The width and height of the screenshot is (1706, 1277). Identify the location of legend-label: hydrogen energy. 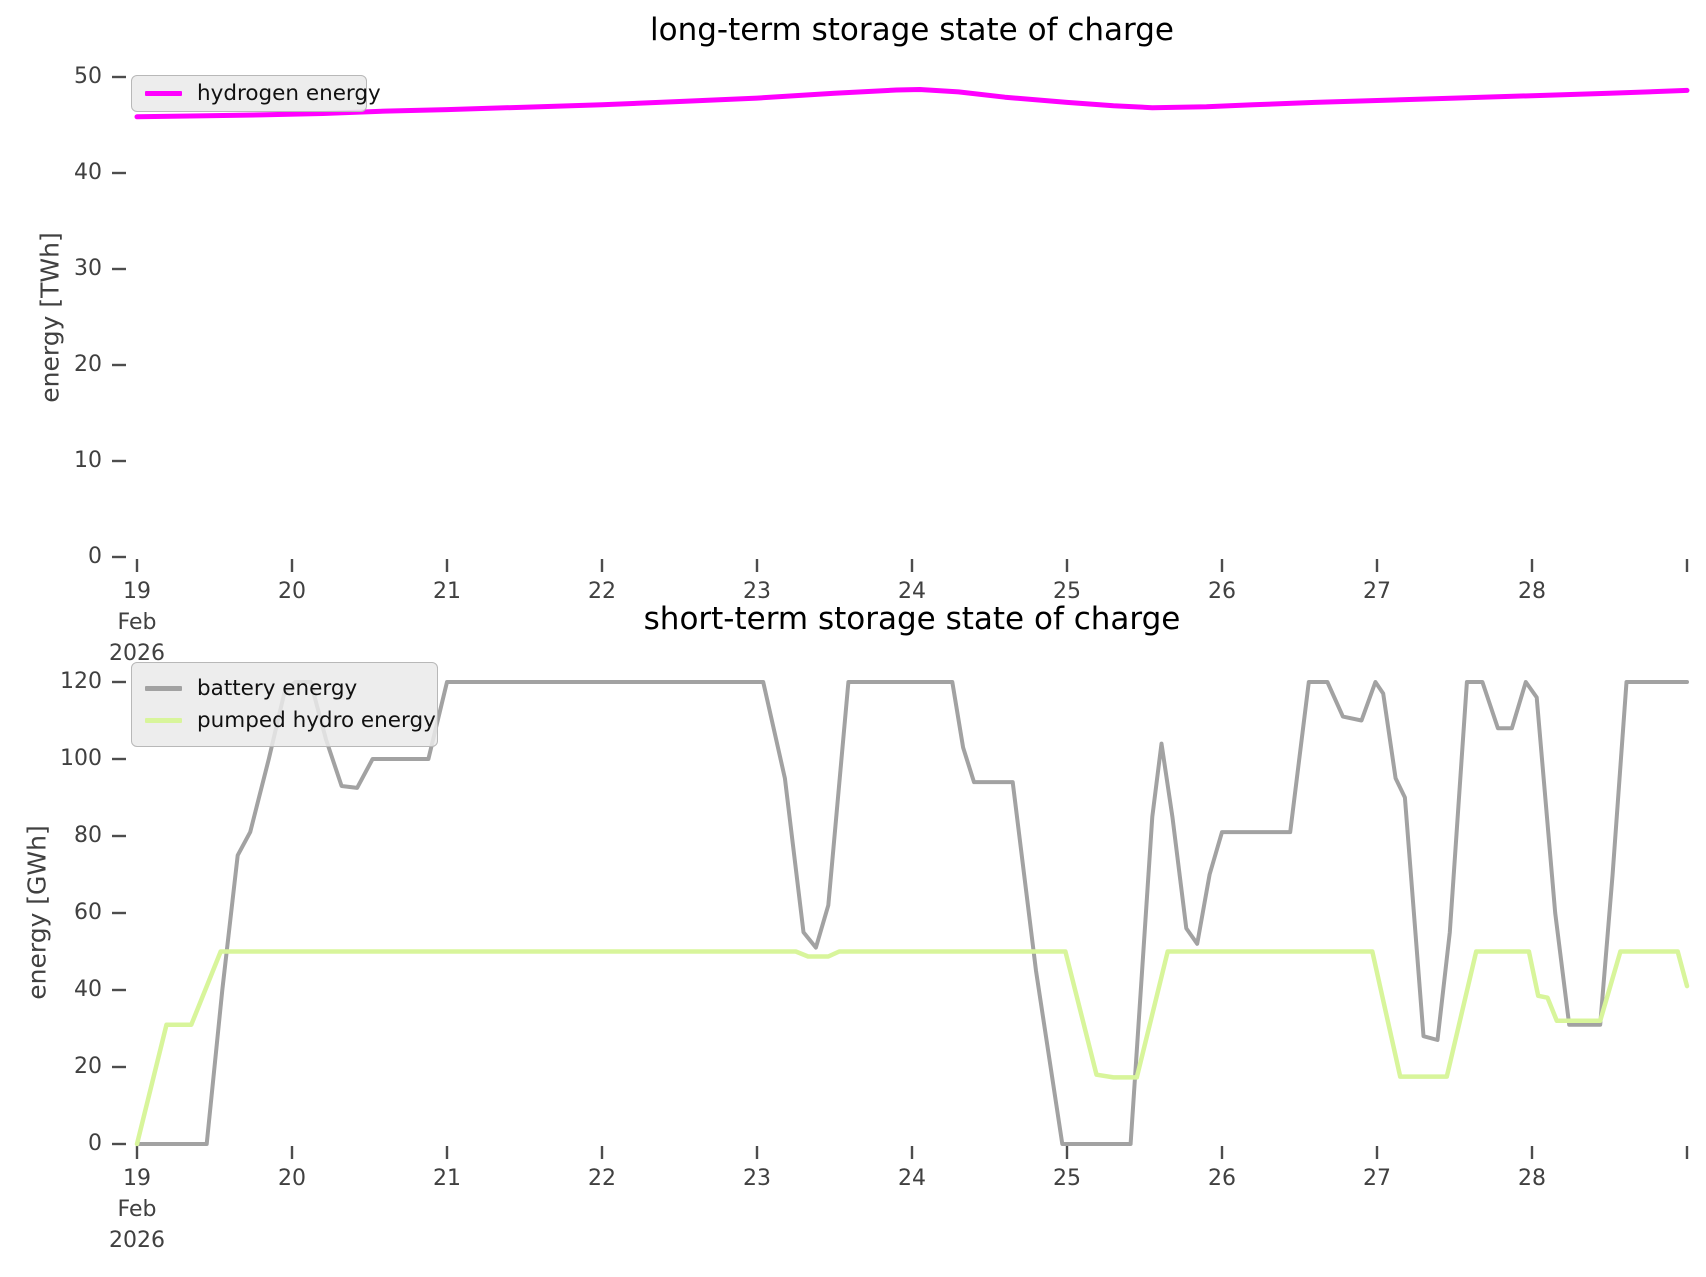
(289, 93).